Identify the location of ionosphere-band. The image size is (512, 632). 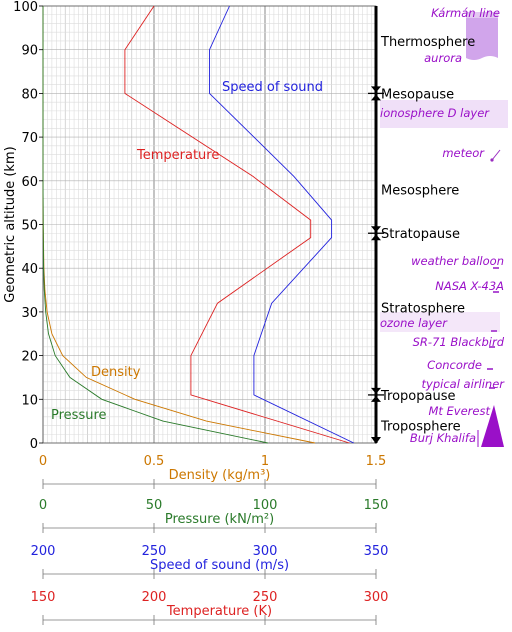
(444, 114).